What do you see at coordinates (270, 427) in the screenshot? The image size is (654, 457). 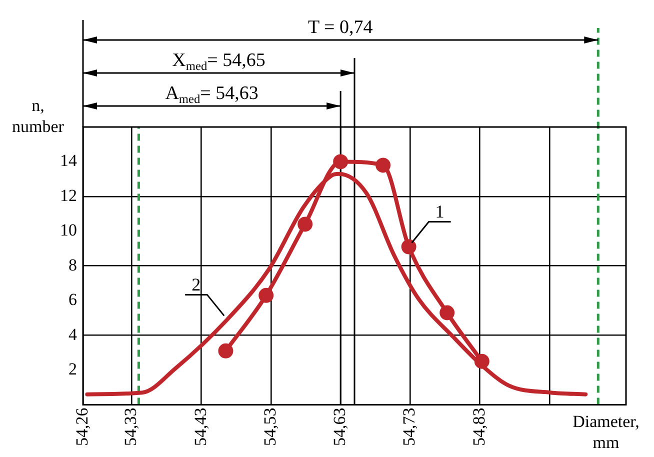 I see `x-tick-label: 54,53` at bounding box center [270, 427].